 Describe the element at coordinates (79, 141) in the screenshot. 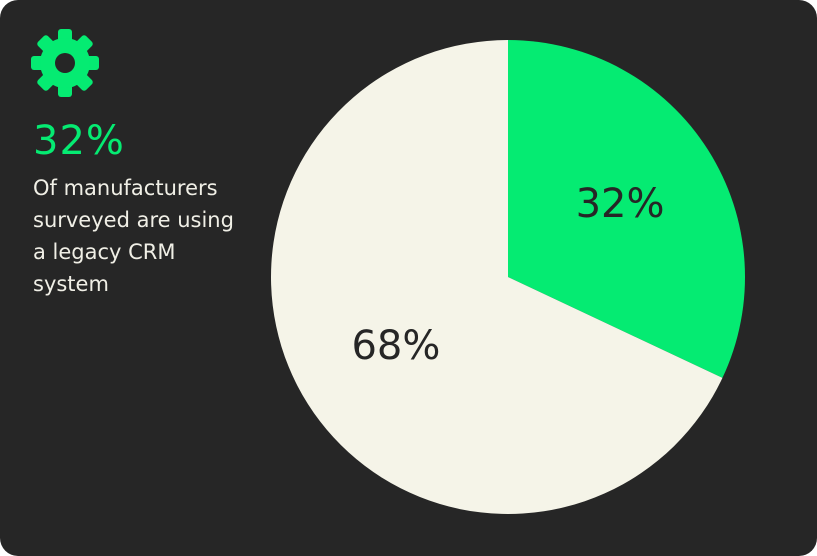

I see `callout-value: 32%` at that location.